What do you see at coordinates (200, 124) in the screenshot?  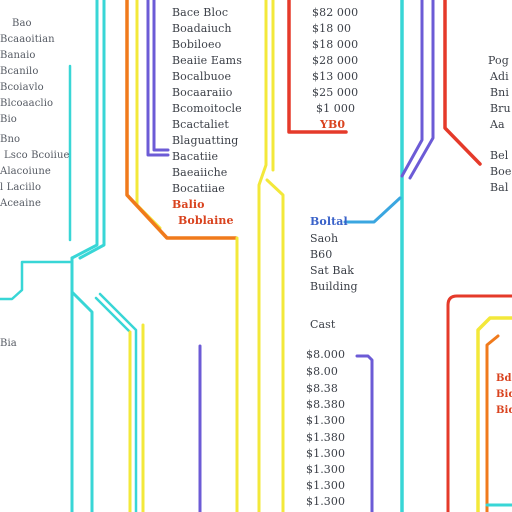 I see `center-label: Bcactaliet` at bounding box center [200, 124].